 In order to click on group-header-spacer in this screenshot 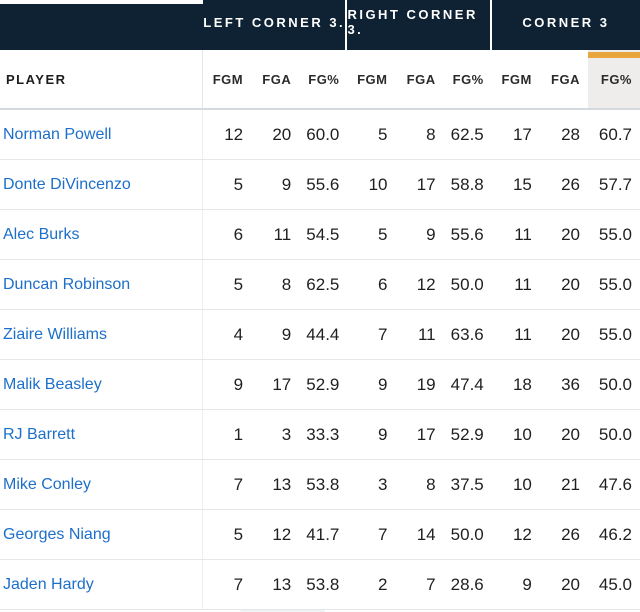, I will do `click(101, 25)`.